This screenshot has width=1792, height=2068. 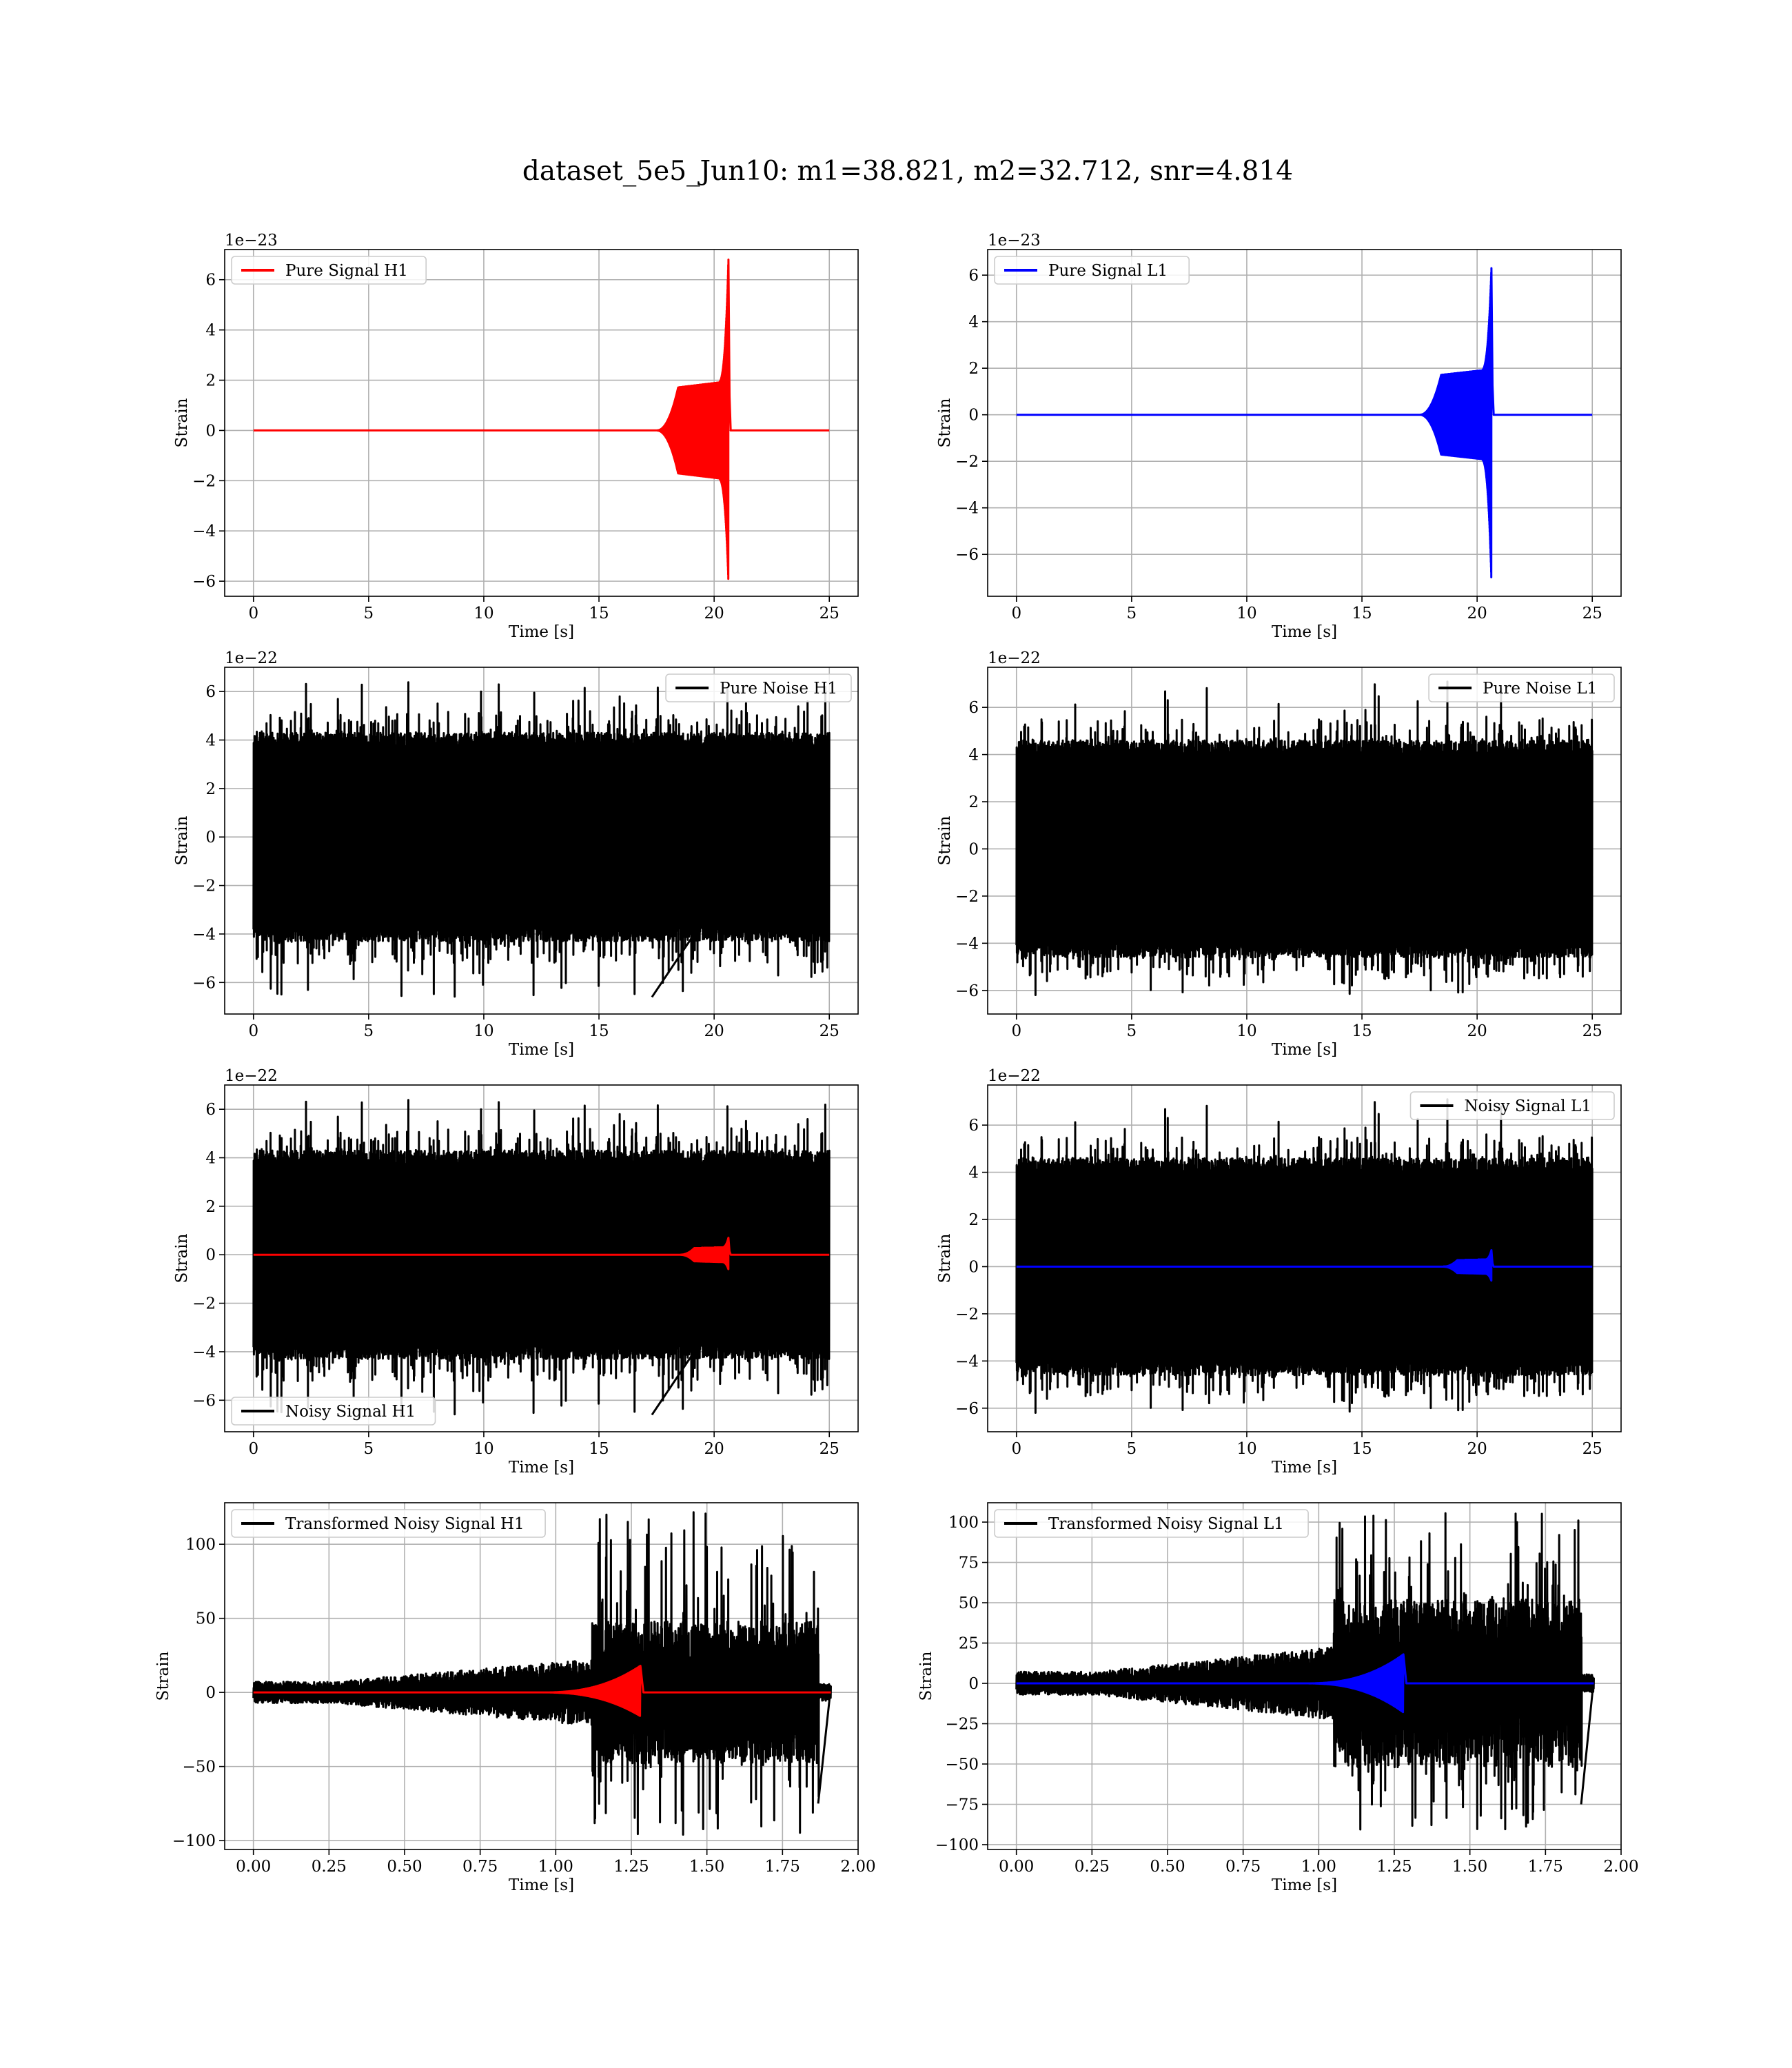 What do you see at coordinates (1092, 270) in the screenshot?
I see `legend: Pure Signal L1` at bounding box center [1092, 270].